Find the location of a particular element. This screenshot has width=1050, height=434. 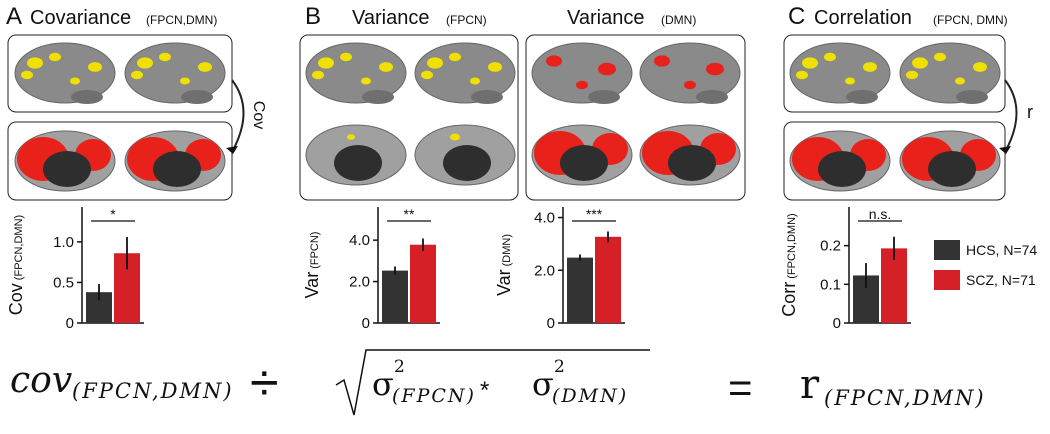

sqrt-sign is located at coordinates (492, 382).